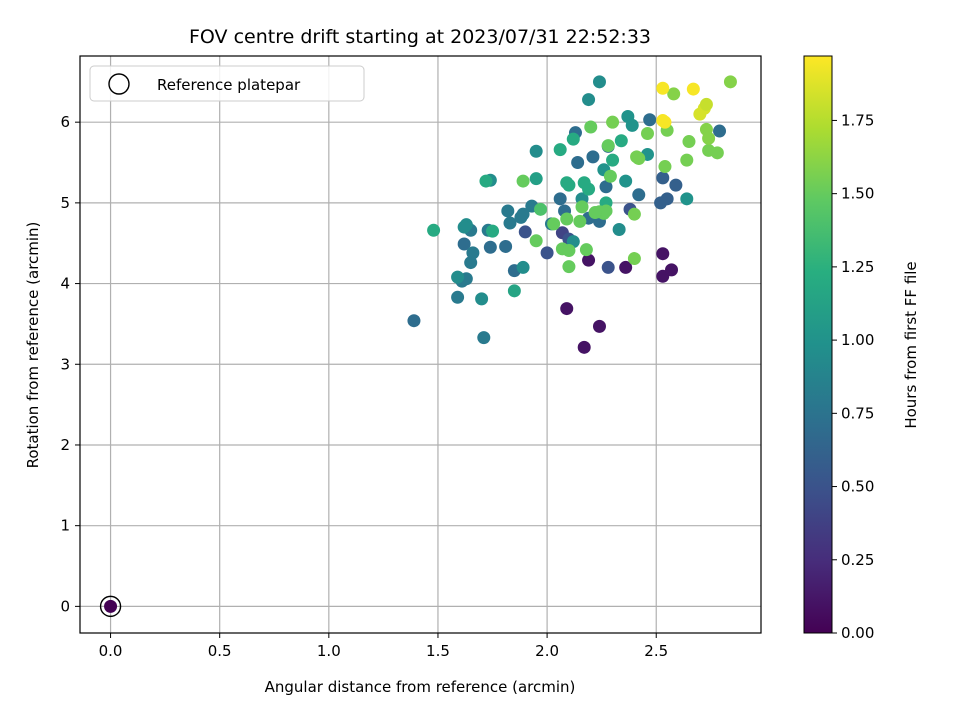 The image size is (960, 720). Describe the element at coordinates (220, 651) in the screenshot. I see `x-tick-label: 0.5` at that location.